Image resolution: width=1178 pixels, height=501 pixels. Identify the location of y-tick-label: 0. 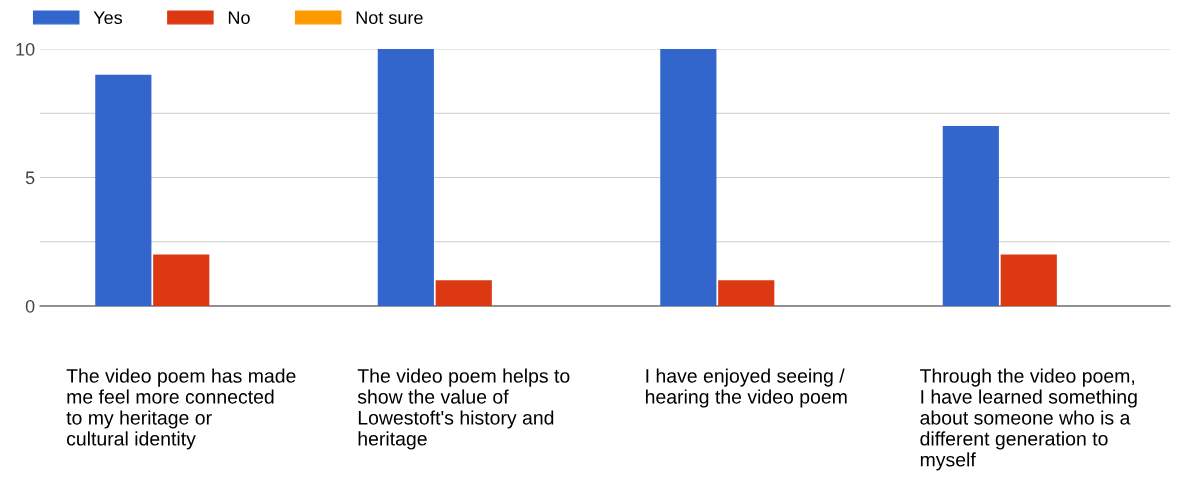
(30, 306).